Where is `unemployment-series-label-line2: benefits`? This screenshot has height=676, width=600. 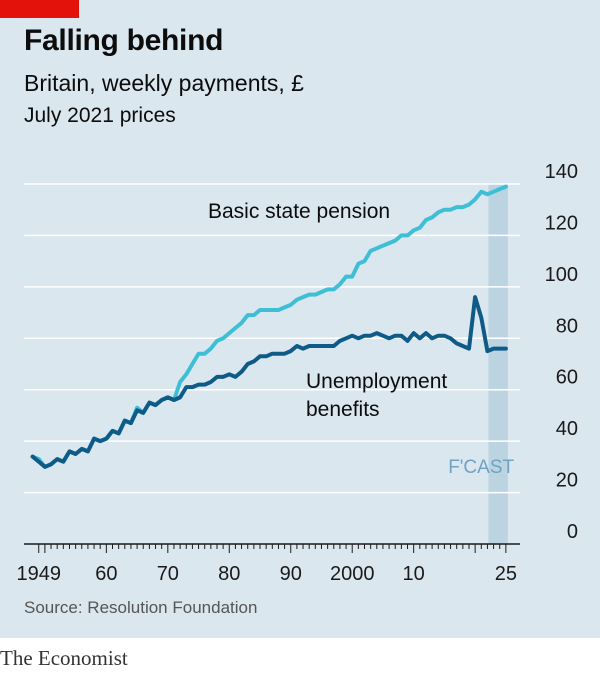 unemployment-series-label-line2: benefits is located at coordinates (343, 409).